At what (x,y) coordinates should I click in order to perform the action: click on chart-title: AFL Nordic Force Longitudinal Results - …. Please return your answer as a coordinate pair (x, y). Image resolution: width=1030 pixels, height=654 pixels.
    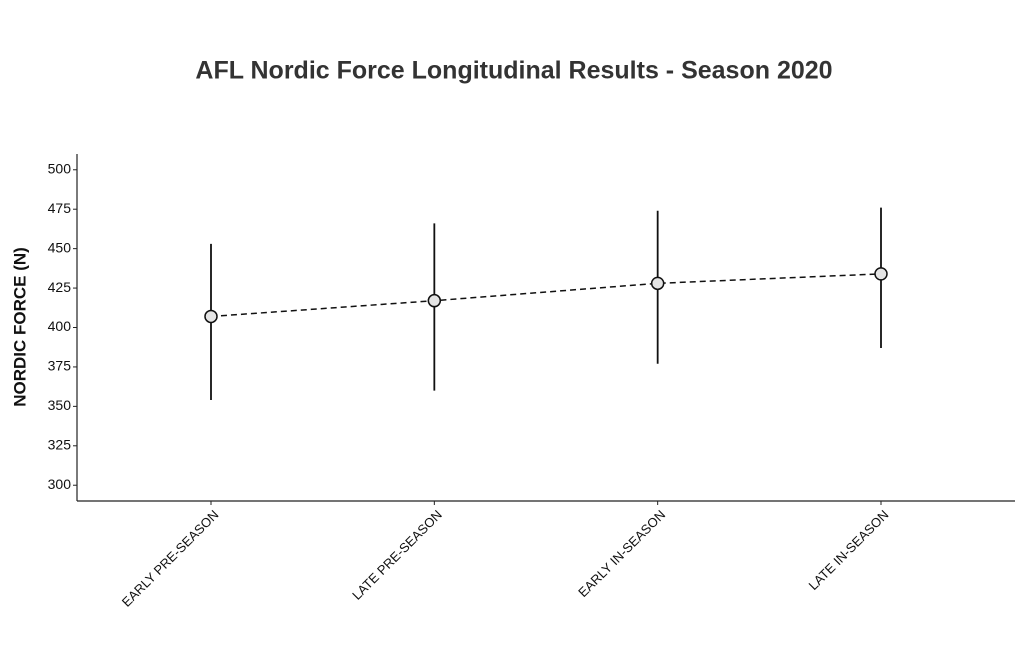
    Looking at the image, I should click on (513, 71).